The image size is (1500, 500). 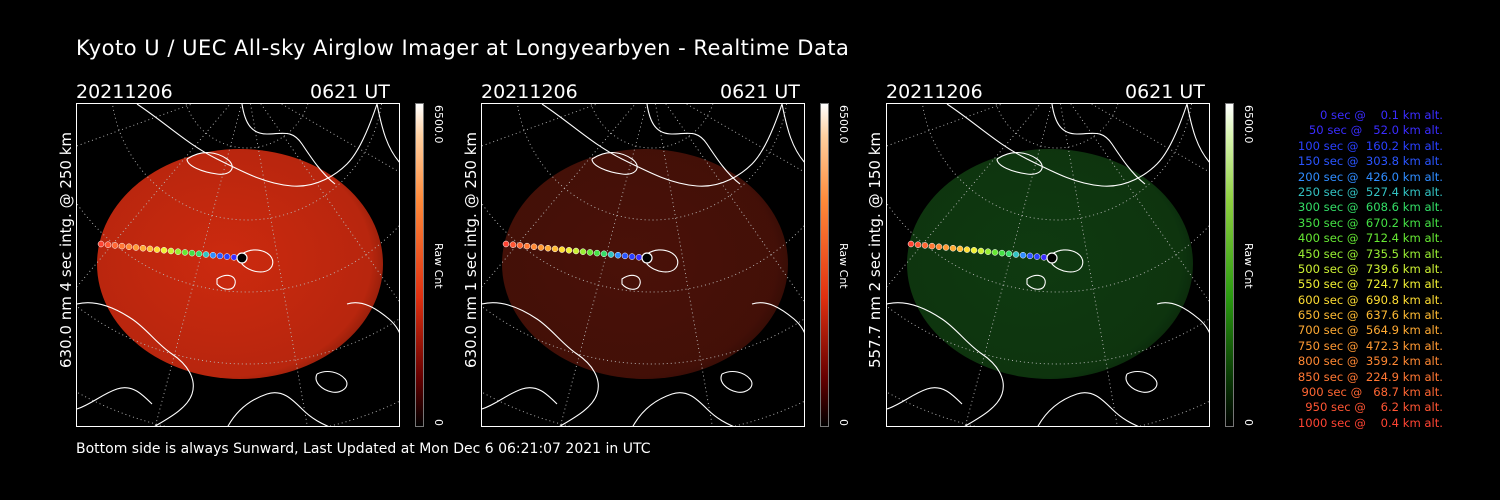 What do you see at coordinates (1248, 422) in the screenshot?
I see `panel-3-colorbar-min: 0` at bounding box center [1248, 422].